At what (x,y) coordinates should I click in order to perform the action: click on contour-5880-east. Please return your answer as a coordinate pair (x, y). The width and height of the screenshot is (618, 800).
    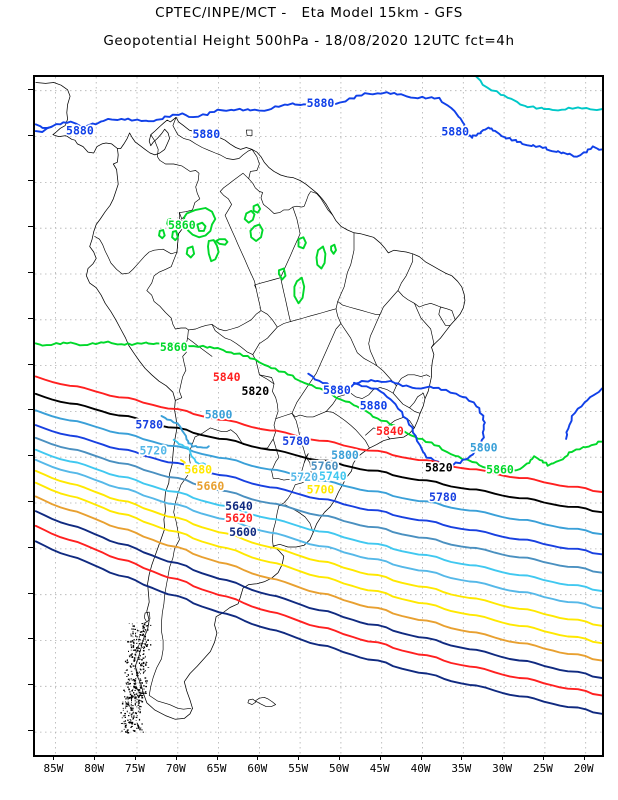
    Looking at the image, I should click on (583, 413).